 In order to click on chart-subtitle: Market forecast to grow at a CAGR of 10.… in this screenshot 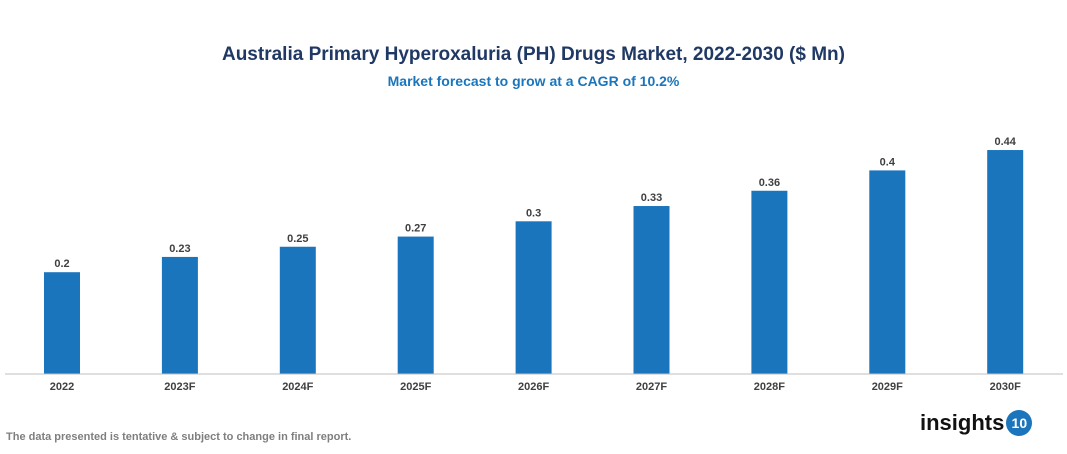, I will do `click(533, 81)`.